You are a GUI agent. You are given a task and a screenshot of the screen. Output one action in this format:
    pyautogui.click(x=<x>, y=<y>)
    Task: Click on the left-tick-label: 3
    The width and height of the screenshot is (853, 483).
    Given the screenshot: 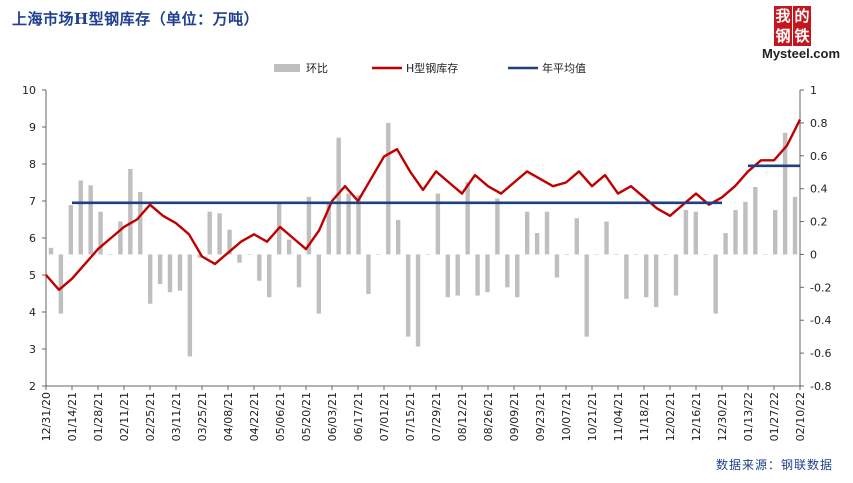 What is the action you would take?
    pyautogui.click(x=32, y=349)
    